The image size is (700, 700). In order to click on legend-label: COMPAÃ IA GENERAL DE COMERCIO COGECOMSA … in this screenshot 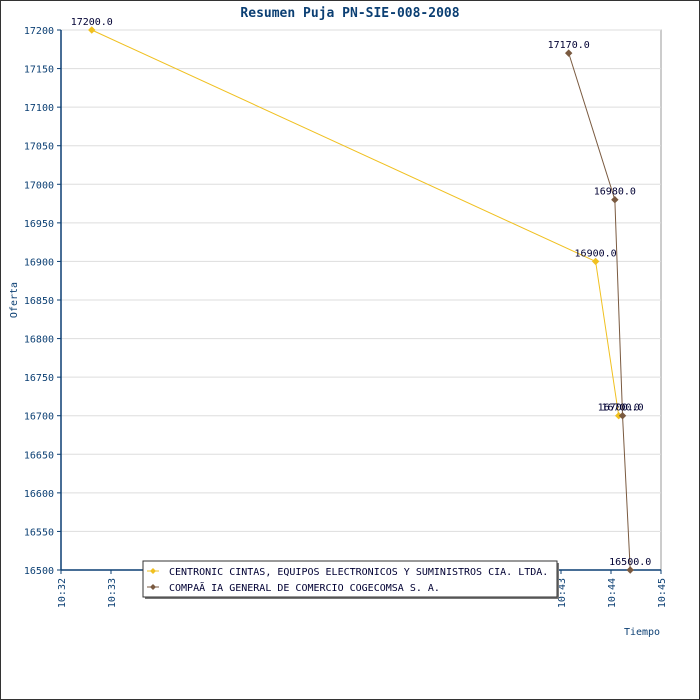, I will do `click(304, 587)`.